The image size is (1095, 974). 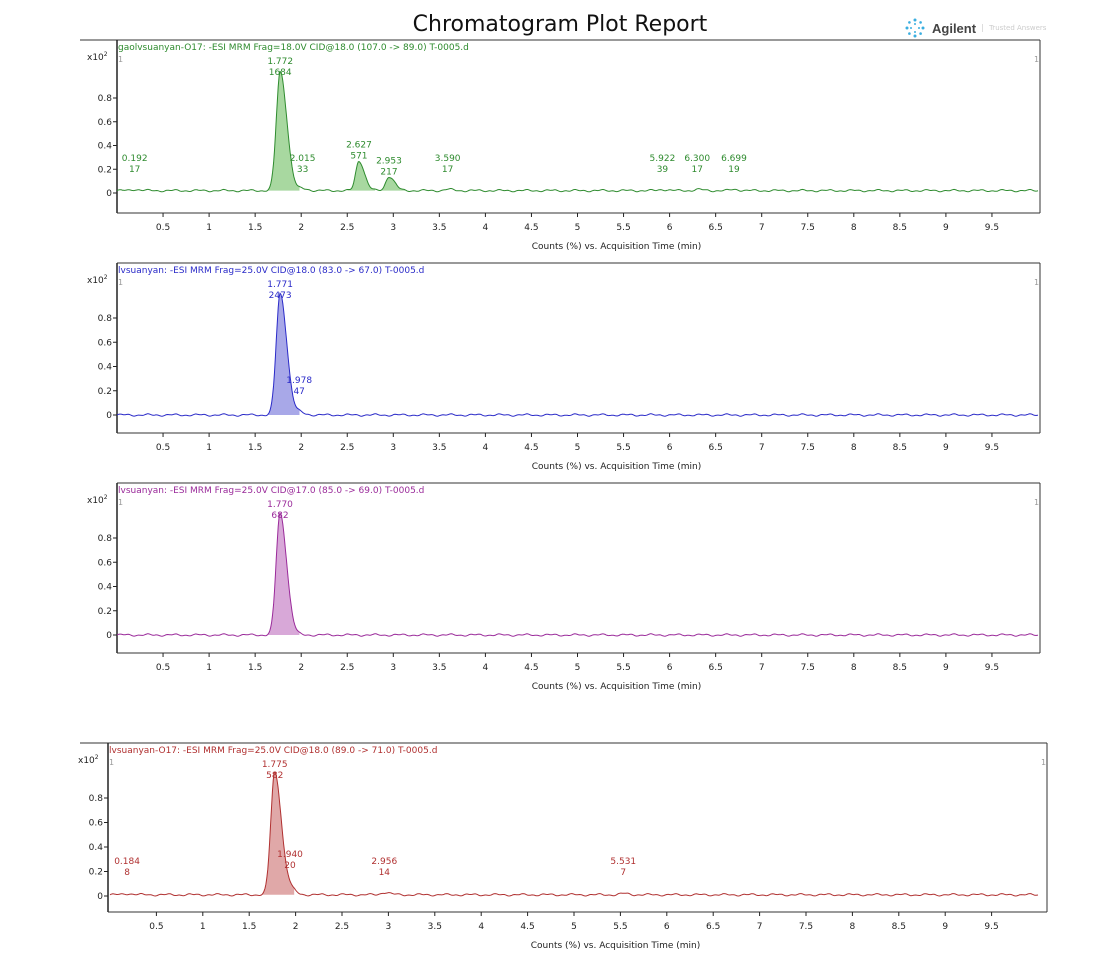 What do you see at coordinates (274, 776) in the screenshot?
I see `peak-value-label: 582` at bounding box center [274, 776].